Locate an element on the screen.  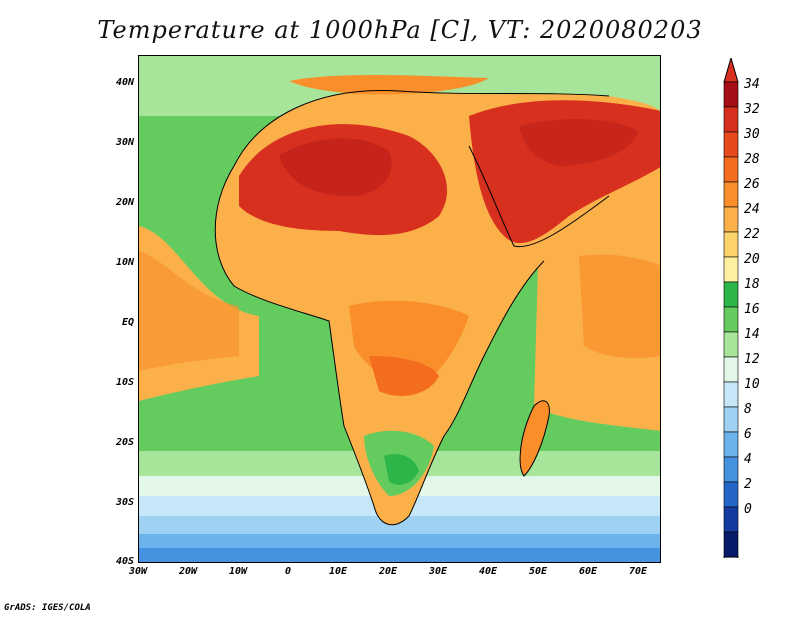
colorbar-label-12: 12 is located at coordinates (752, 359).